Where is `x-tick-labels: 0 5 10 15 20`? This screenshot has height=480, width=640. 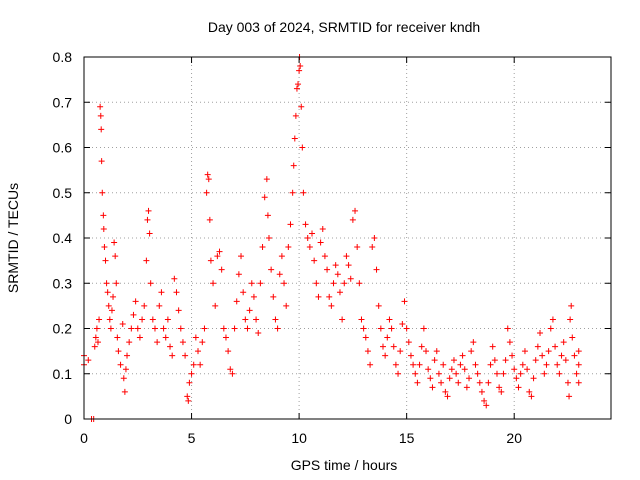 x-tick-labels: 0 5 10 15 20 is located at coordinates (301, 438).